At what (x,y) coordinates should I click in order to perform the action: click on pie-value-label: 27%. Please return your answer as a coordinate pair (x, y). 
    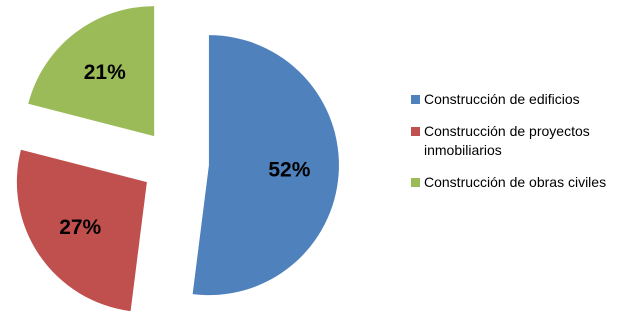
    Looking at the image, I should click on (80, 227).